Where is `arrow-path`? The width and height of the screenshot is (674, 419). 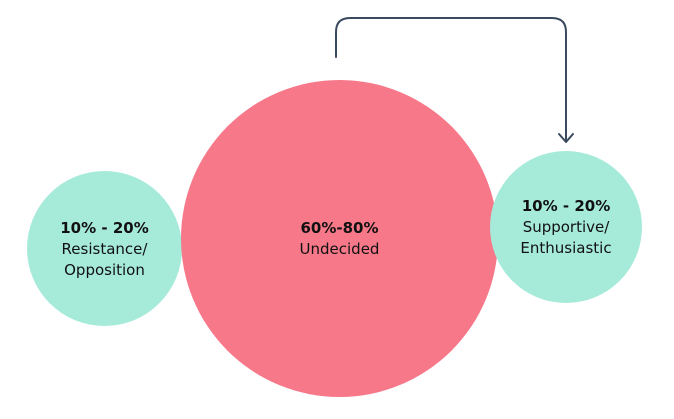 arrow-path is located at coordinates (451, 79).